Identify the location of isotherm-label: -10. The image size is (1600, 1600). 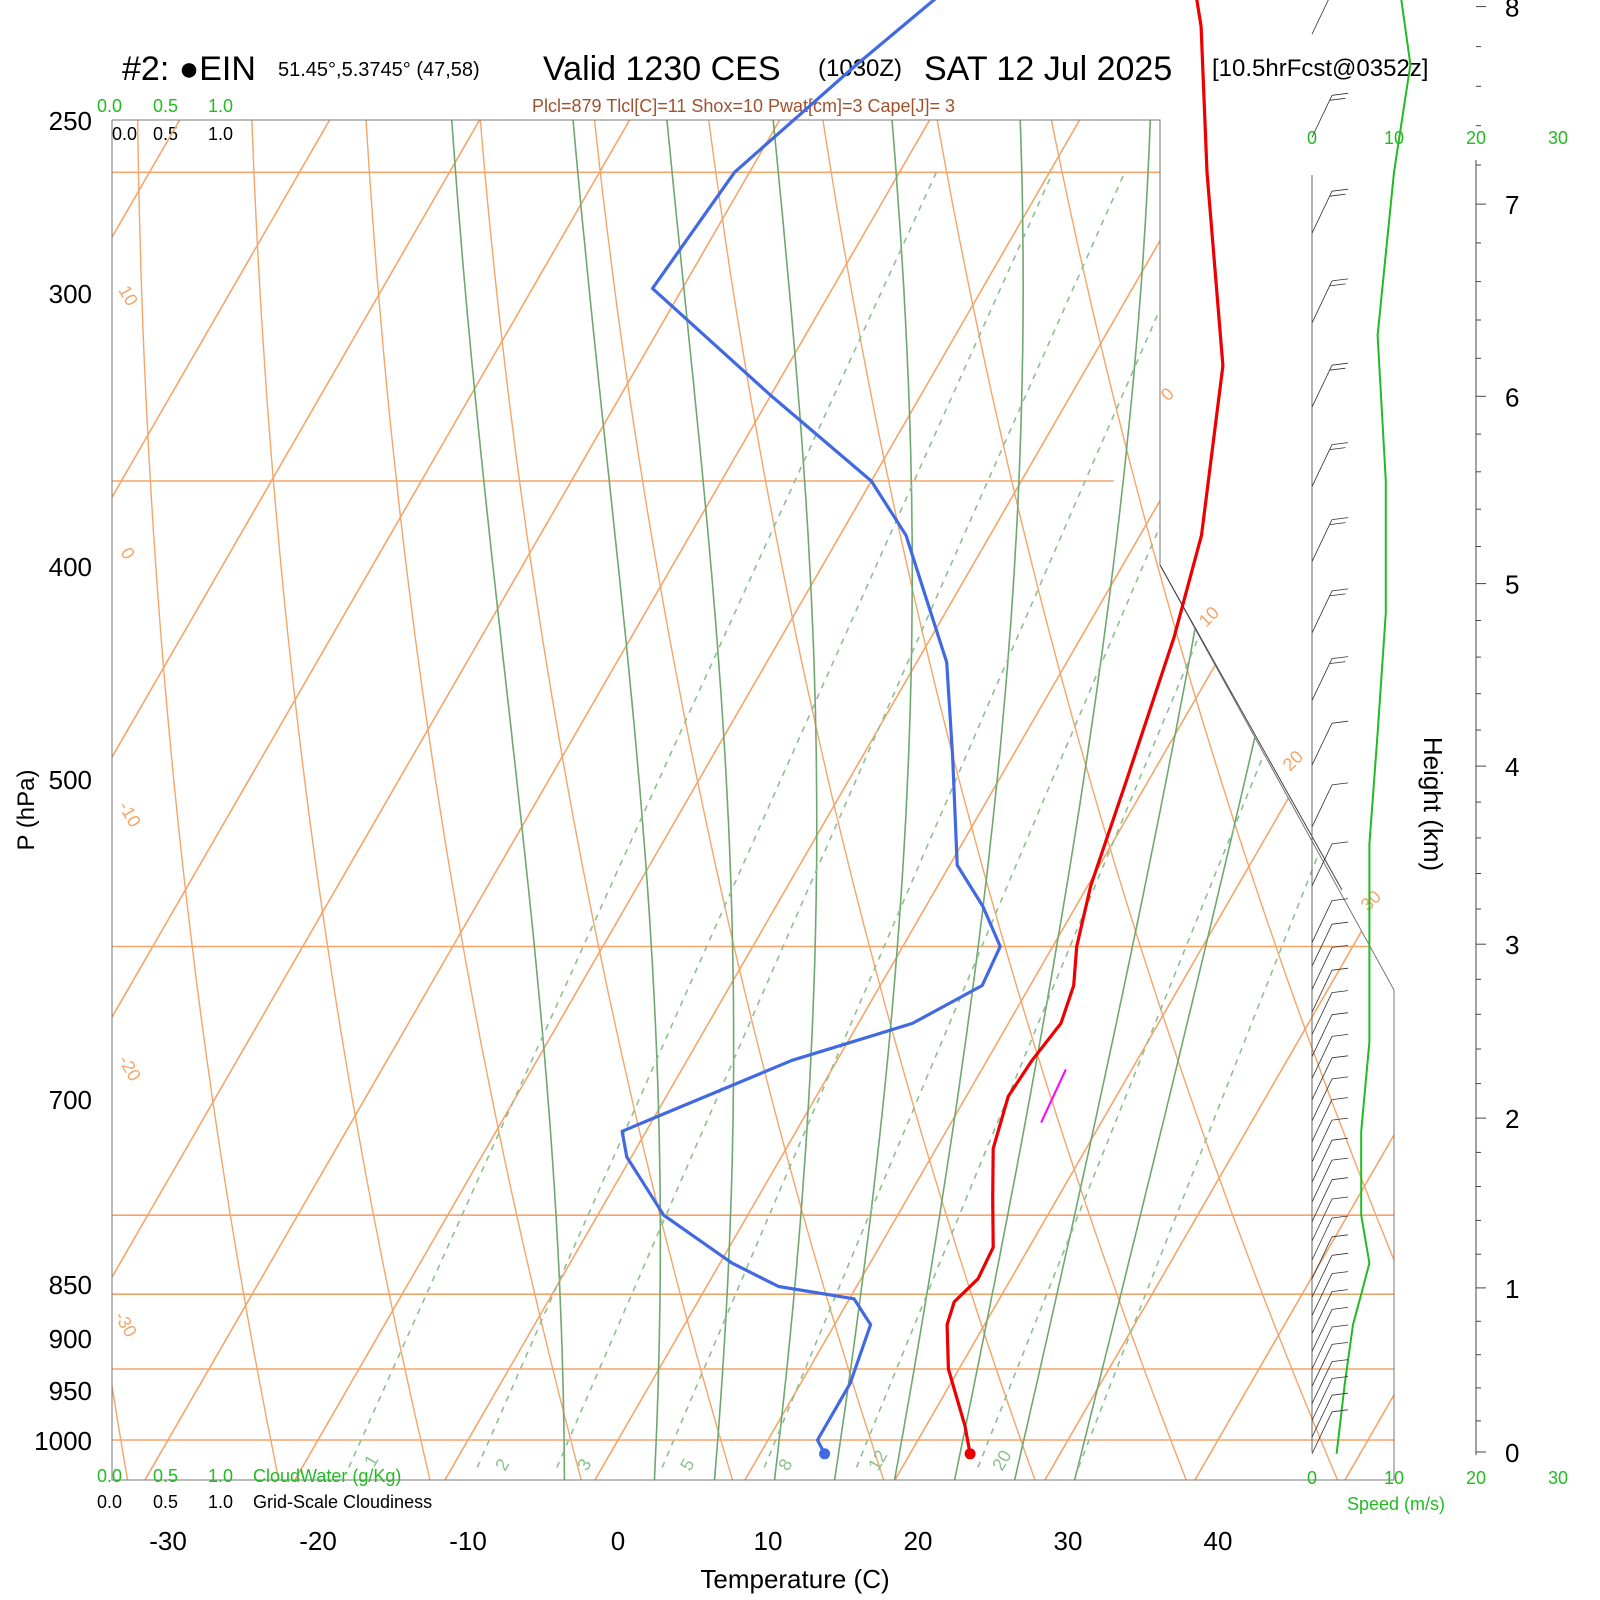
(130, 814).